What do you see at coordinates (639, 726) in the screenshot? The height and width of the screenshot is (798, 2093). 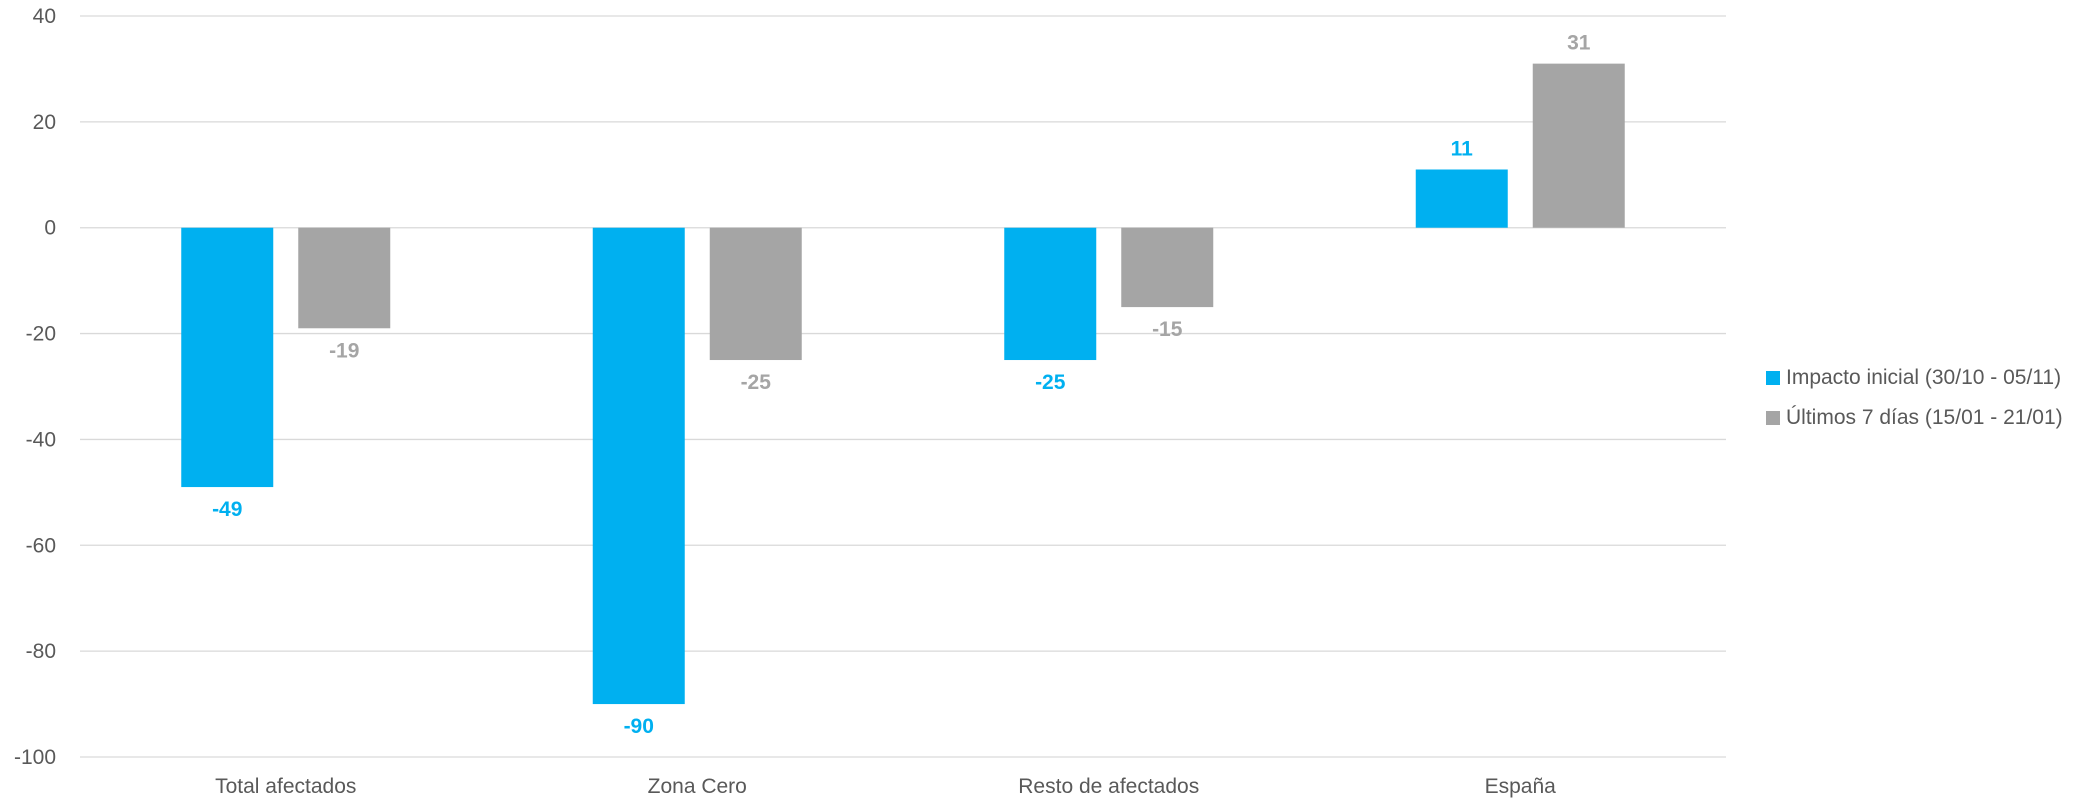 I see `data-label: -90` at bounding box center [639, 726].